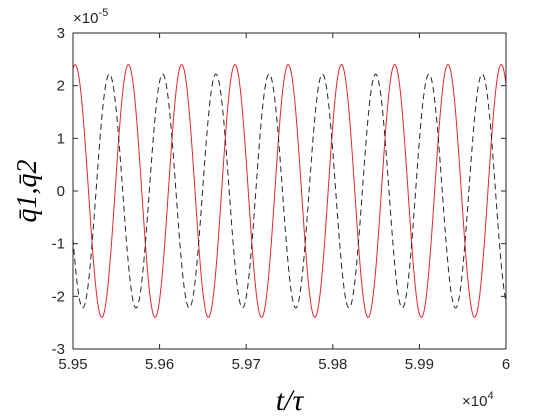  Describe the element at coordinates (72, 364) in the screenshot. I see `x-tick-label: 5.95` at that location.